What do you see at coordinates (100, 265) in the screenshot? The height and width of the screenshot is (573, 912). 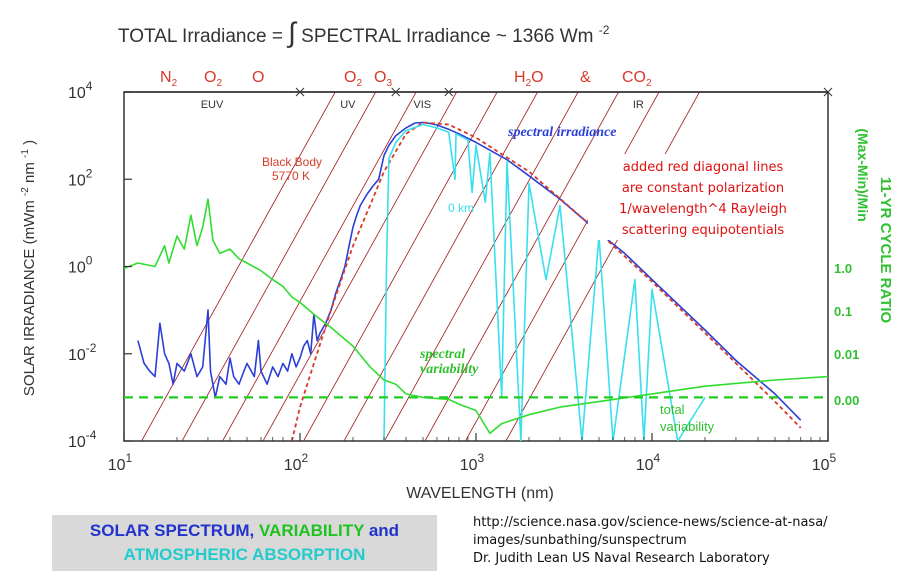 I see `y-axis-ticks: 10⁴ 10² 10⁰ 10⁻² 10⁻⁴` at bounding box center [100, 265].